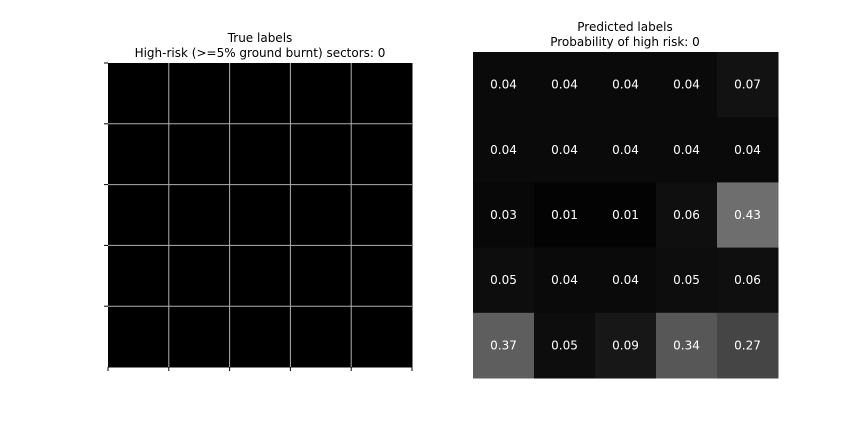 Image resolution: width=864 pixels, height=432 pixels. I want to click on true-cell-r1-c3, so click(321, 154).